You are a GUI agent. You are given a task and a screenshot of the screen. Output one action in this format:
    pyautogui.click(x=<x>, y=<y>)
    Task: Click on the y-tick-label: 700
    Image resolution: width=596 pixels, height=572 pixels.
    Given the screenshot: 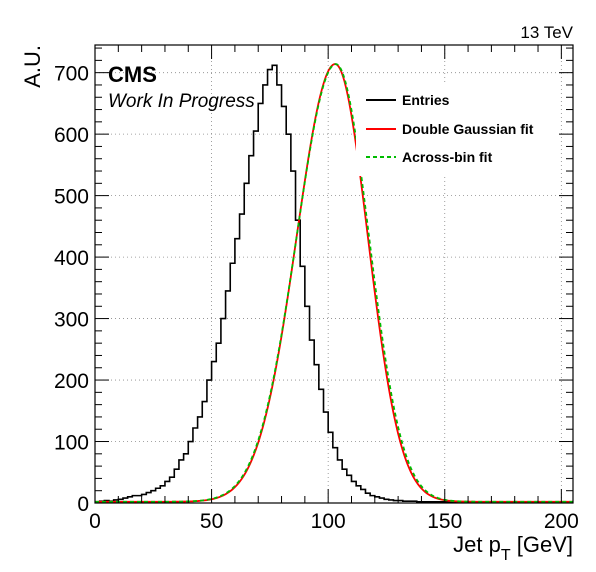 What is the action you would take?
    pyautogui.click(x=71, y=74)
    